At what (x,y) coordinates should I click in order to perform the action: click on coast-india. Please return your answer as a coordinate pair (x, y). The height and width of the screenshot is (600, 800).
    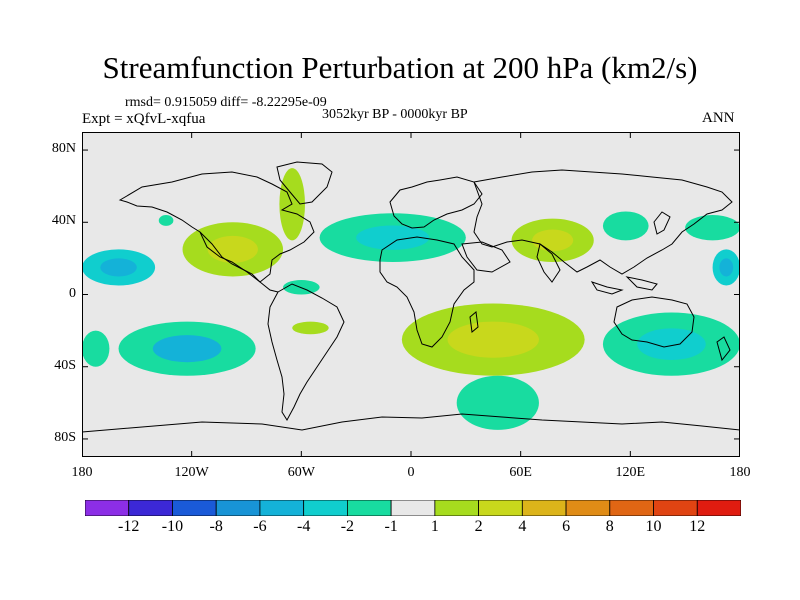
    Looking at the image, I should click on (548, 263).